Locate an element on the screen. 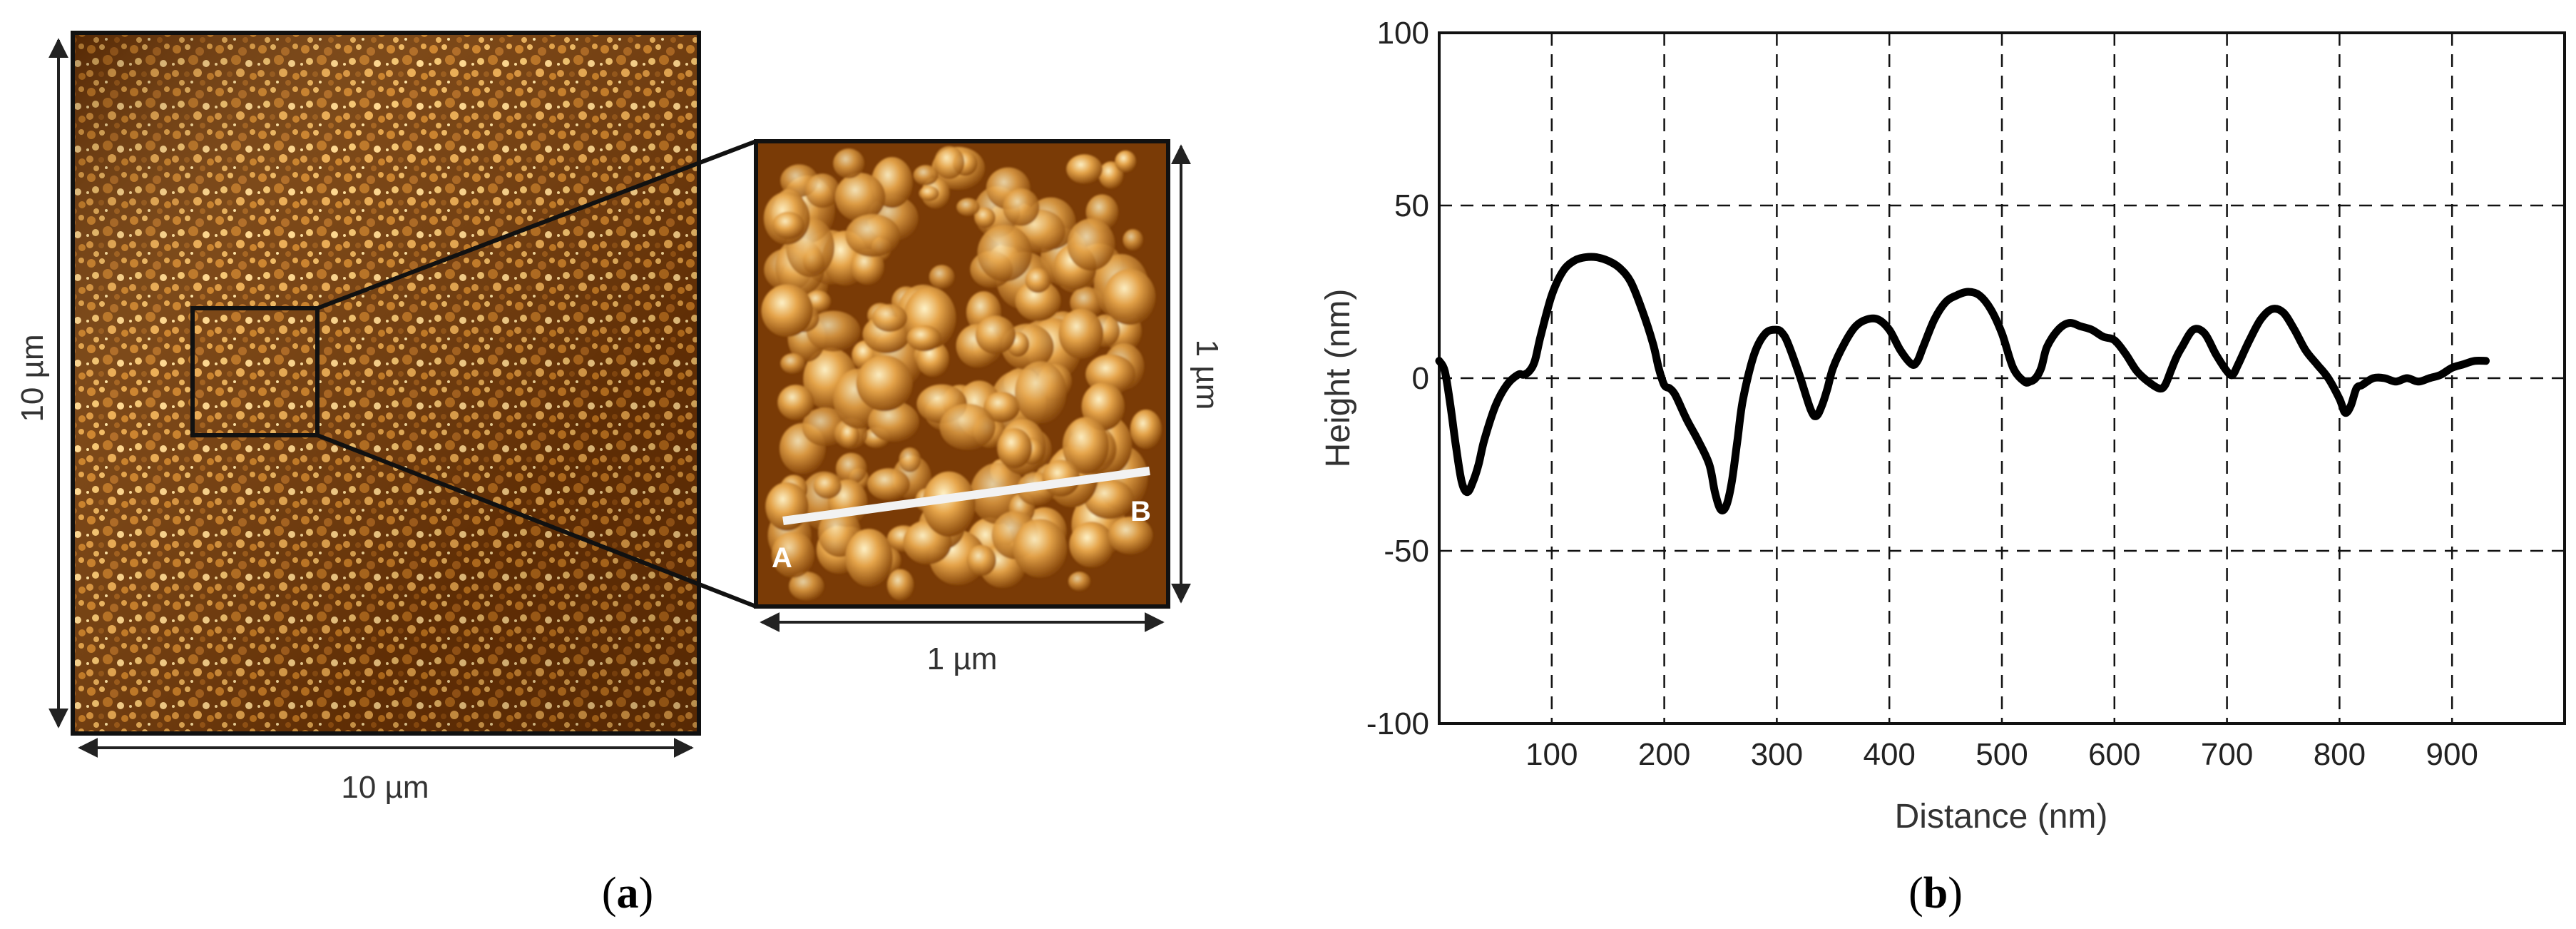 Image resolution: width=2576 pixels, height=929 pixels. y-tick-label: 50 is located at coordinates (1411, 205).